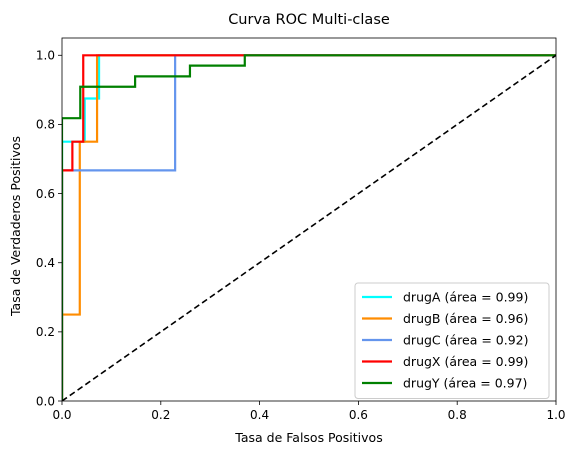 The height and width of the screenshot is (455, 578). Describe the element at coordinates (45, 194) in the screenshot. I see `y-tick-label: 0.6` at that location.